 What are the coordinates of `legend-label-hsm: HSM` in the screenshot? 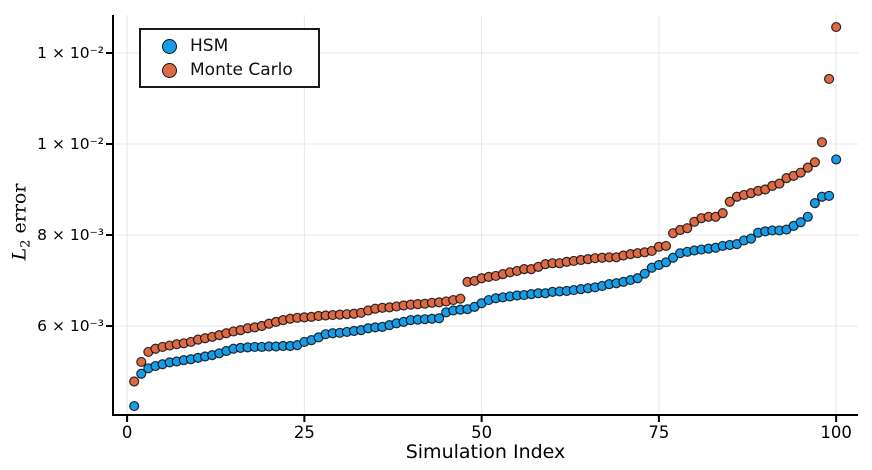 It's located at (209, 45).